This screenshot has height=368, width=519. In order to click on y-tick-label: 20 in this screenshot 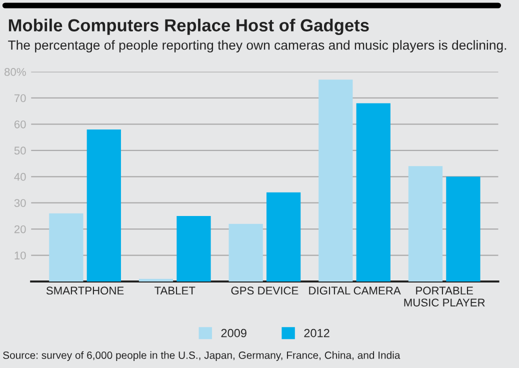, I will do `click(20, 229)`.